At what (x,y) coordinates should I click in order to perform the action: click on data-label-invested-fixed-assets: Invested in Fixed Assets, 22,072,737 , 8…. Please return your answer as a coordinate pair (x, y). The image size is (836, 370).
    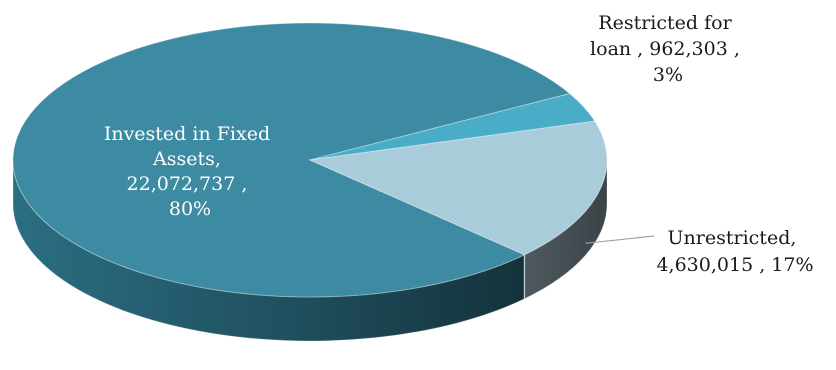
    Looking at the image, I should click on (190, 171).